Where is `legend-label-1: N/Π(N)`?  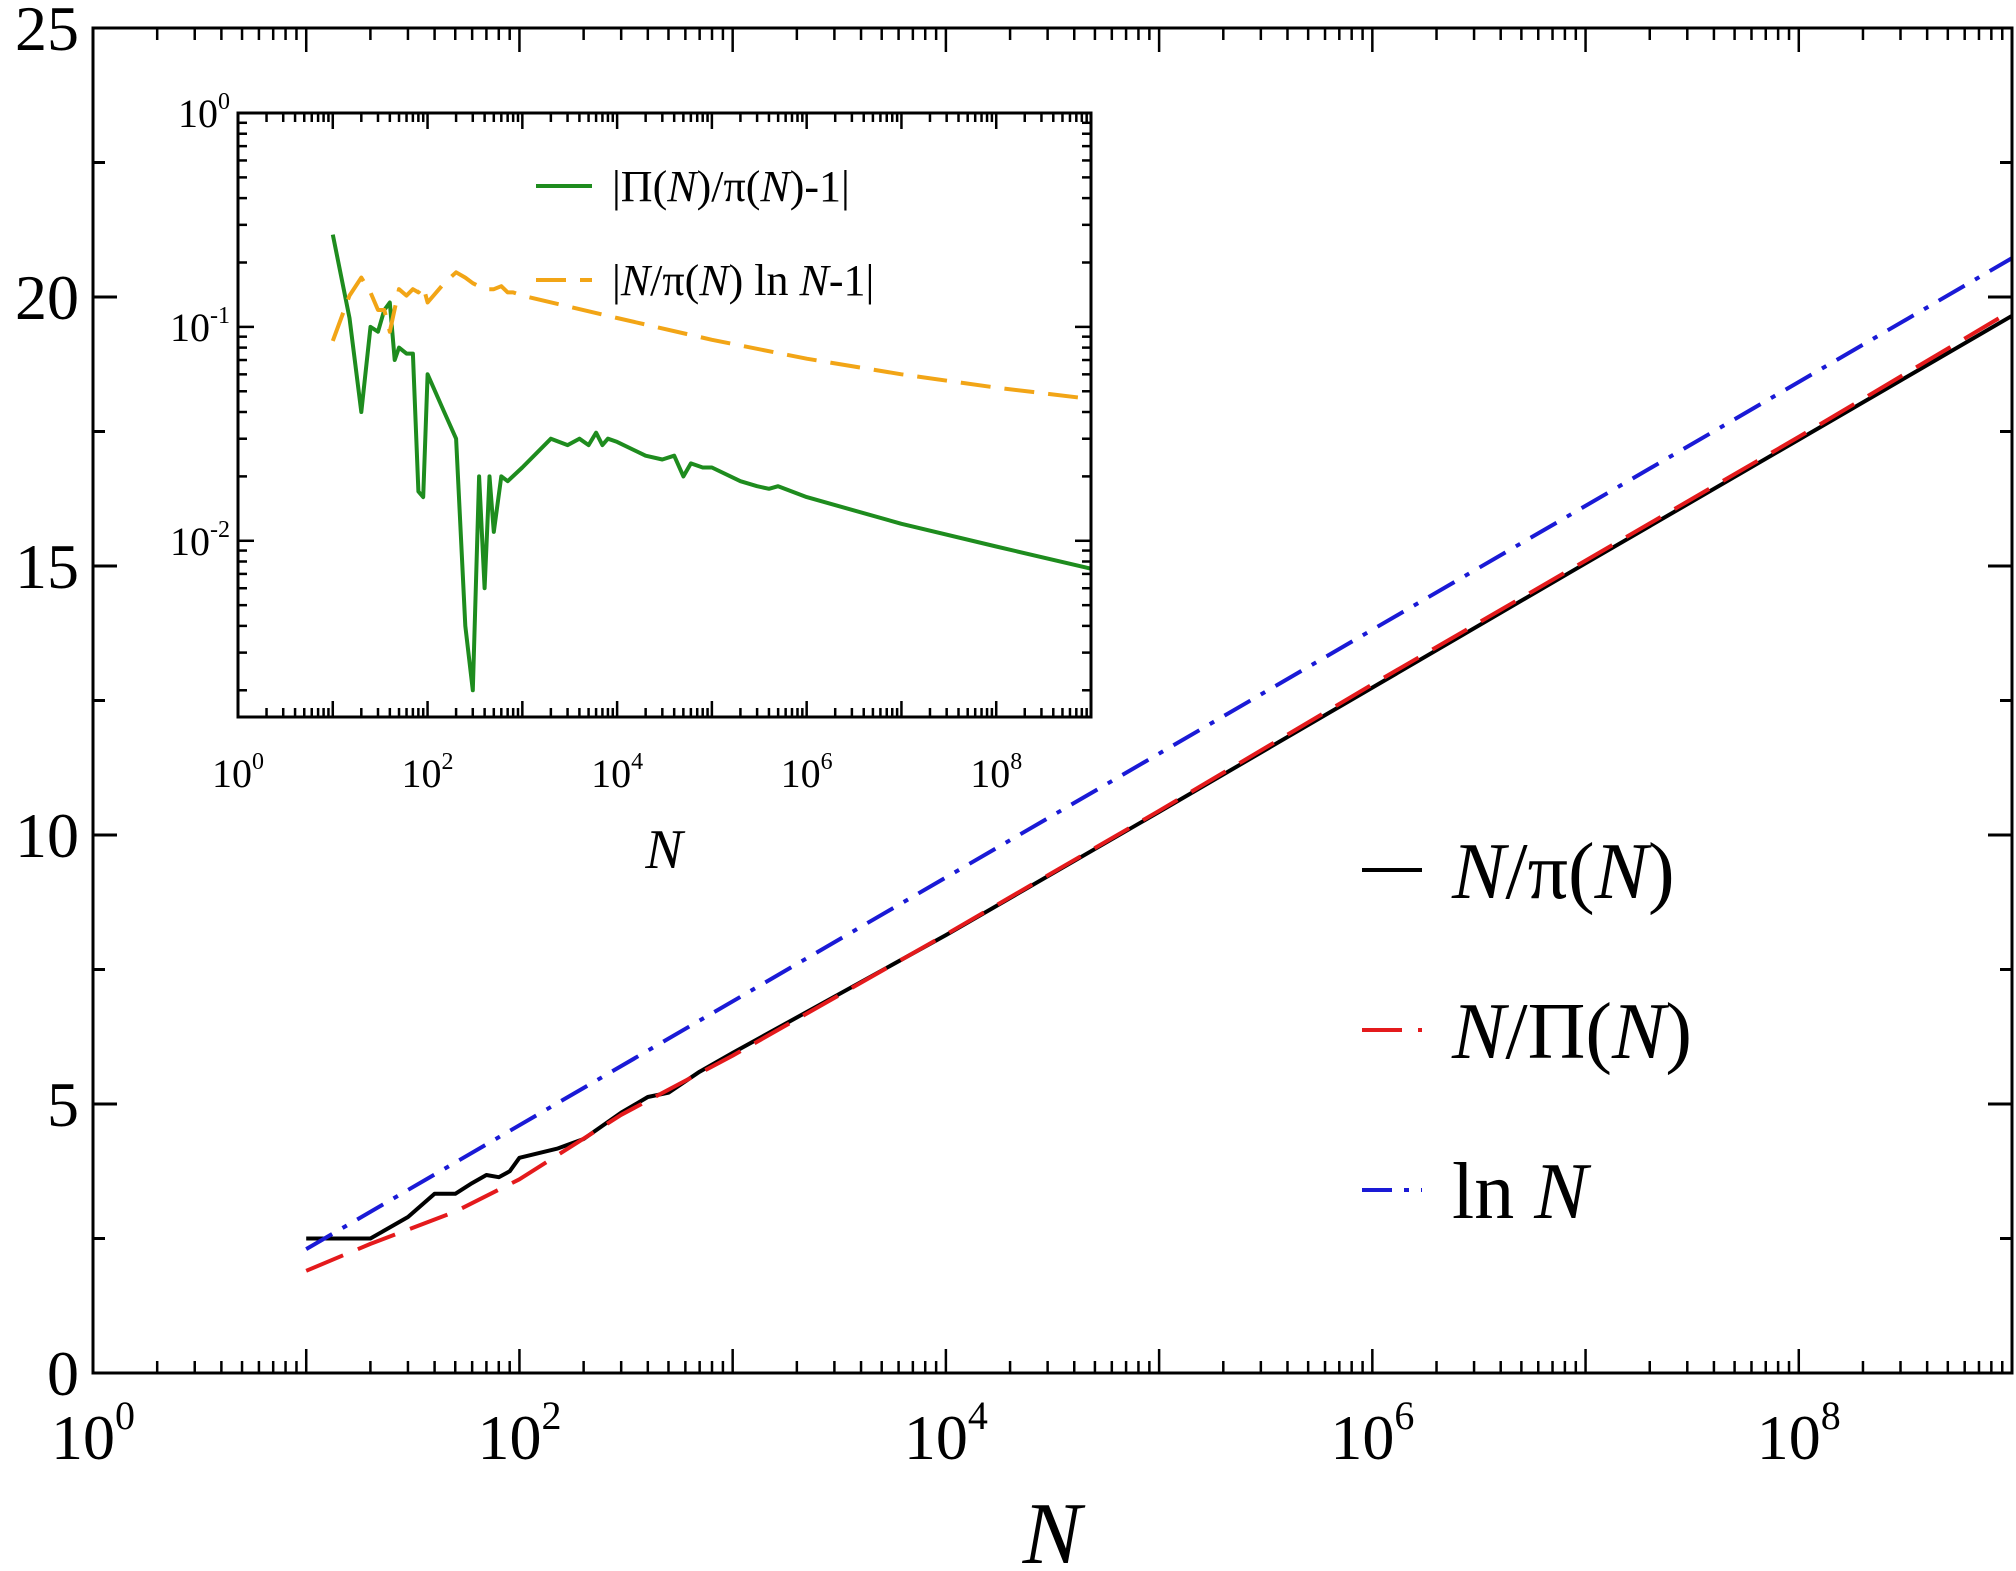 legend-label-1: N/Π(N) is located at coordinates (1571, 1032).